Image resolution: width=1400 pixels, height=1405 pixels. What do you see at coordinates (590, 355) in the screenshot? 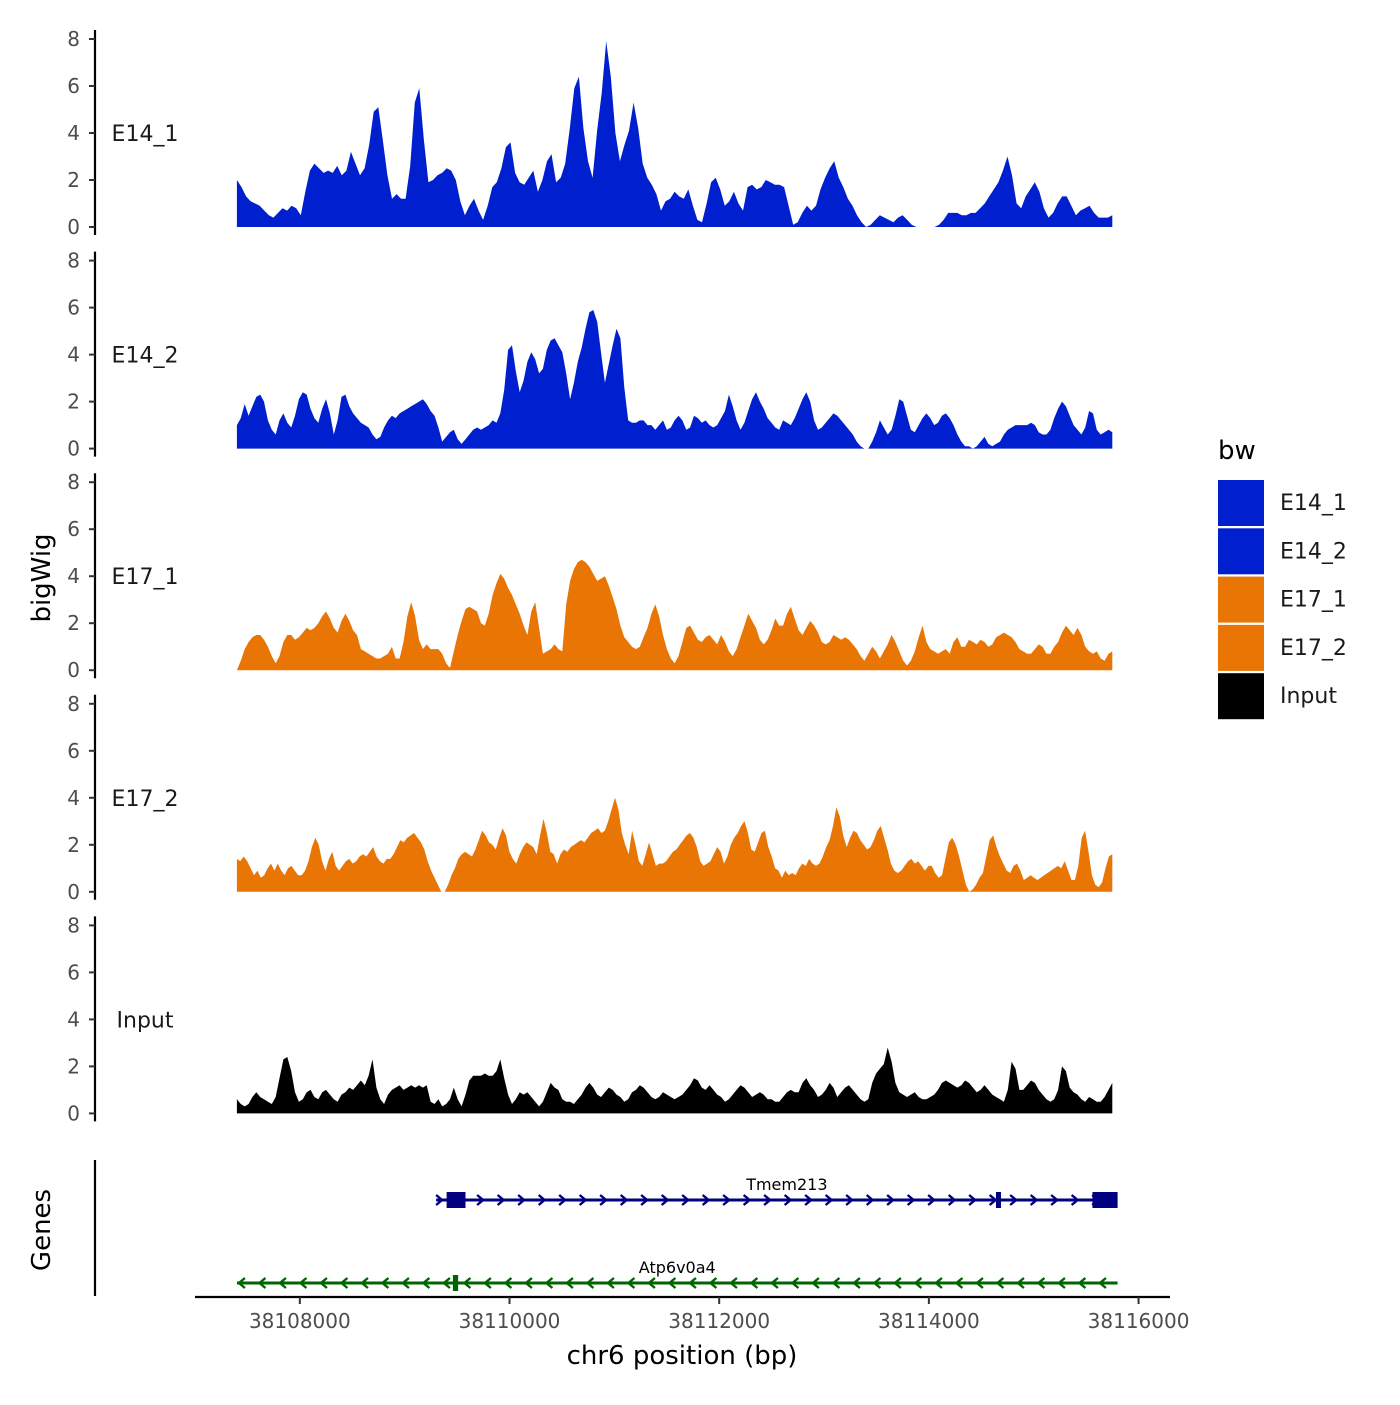
I see `track-e14-2: 0 2 4 6 8 E14_2` at bounding box center [590, 355].